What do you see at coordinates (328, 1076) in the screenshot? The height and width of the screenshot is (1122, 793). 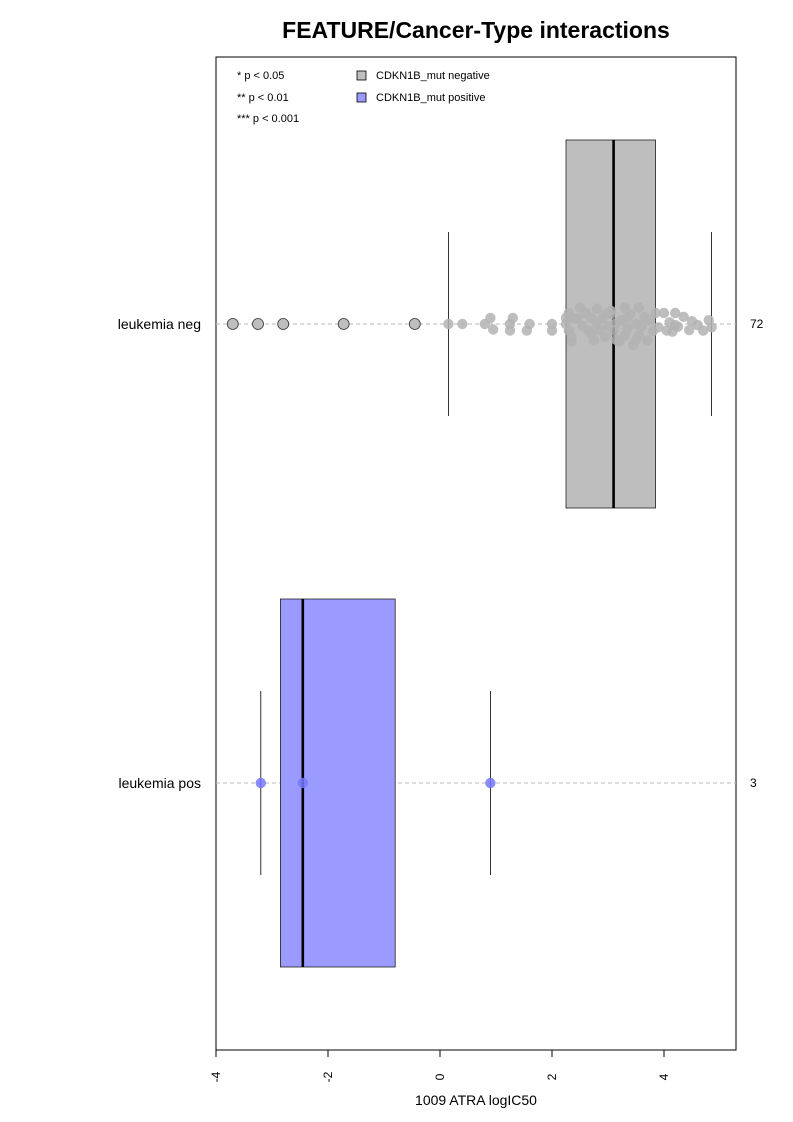 I see `x-tick-label: -2` at bounding box center [328, 1076].